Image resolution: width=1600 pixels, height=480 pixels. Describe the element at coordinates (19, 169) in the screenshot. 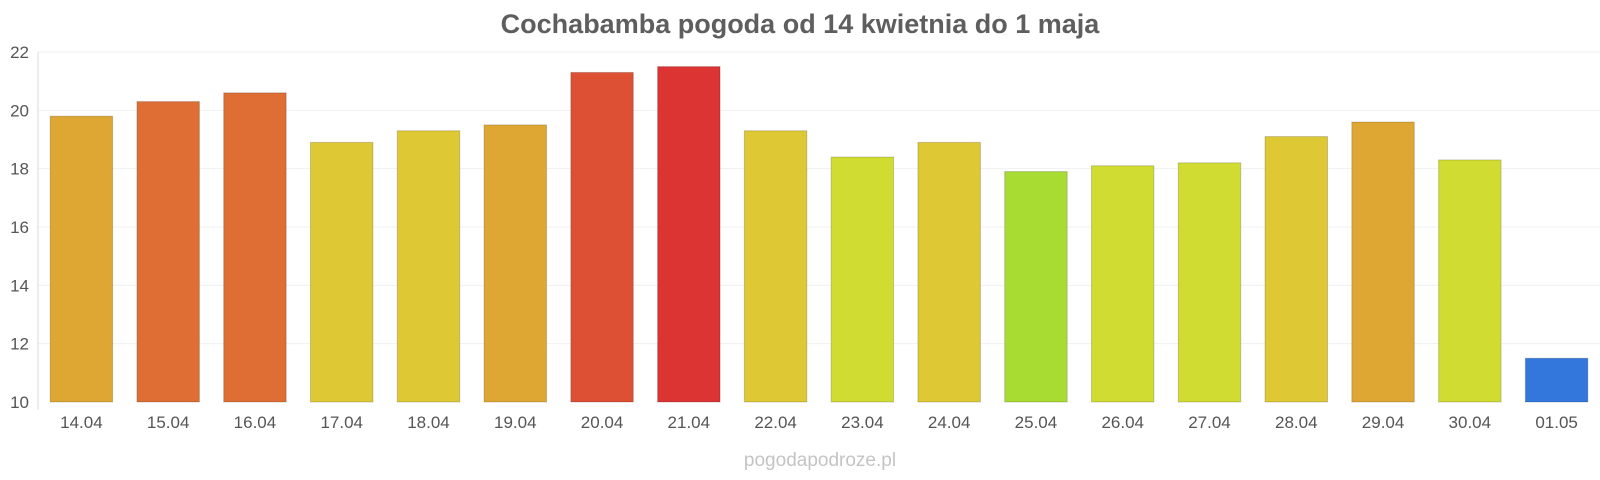

I see `y-tick-label: 18` at that location.